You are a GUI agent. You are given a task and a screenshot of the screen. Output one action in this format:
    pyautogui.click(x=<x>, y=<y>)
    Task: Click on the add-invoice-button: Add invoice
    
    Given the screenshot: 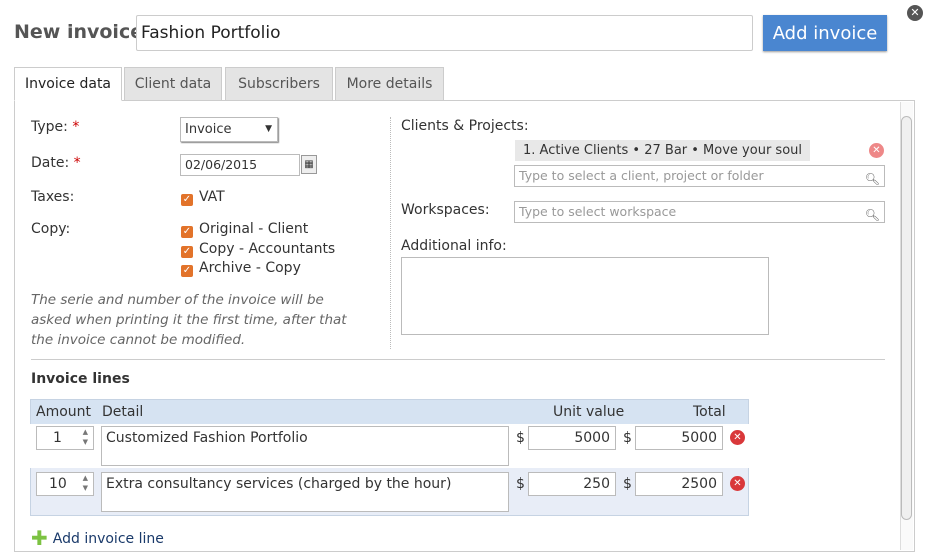 What is the action you would take?
    pyautogui.click(x=825, y=33)
    